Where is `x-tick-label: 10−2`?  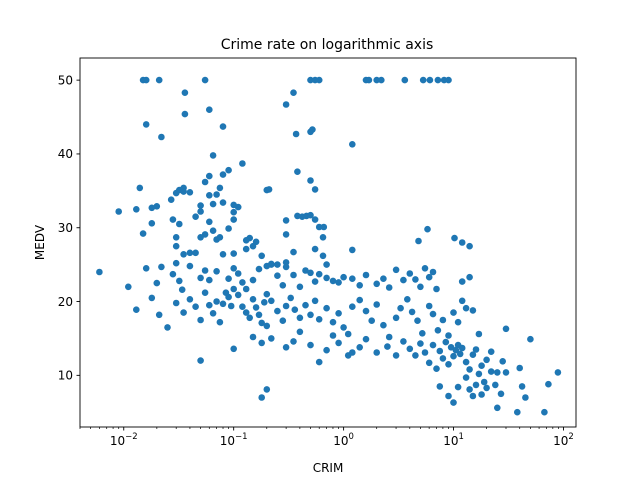 x-tick-label: 10−2 is located at coordinates (124, 440).